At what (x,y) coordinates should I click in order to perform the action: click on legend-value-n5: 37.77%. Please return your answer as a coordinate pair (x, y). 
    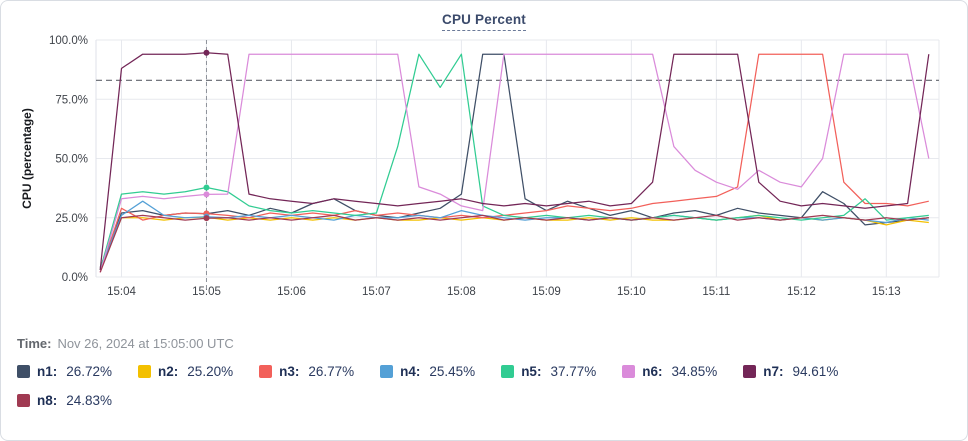
    Looking at the image, I should click on (573, 371).